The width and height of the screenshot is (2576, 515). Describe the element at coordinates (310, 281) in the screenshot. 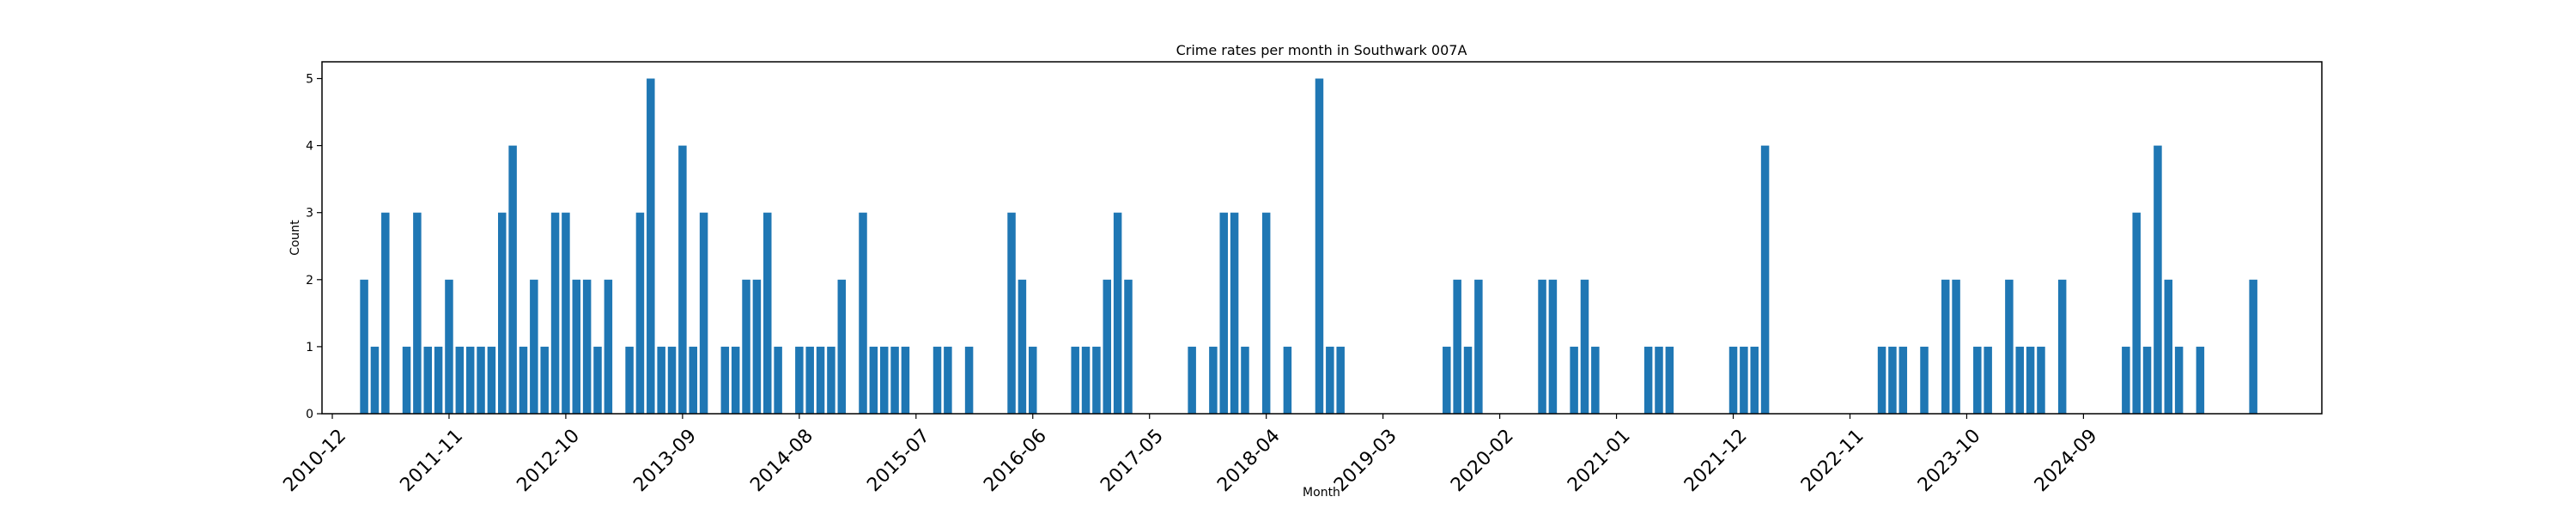

I see `y-tick-label: 2` at that location.